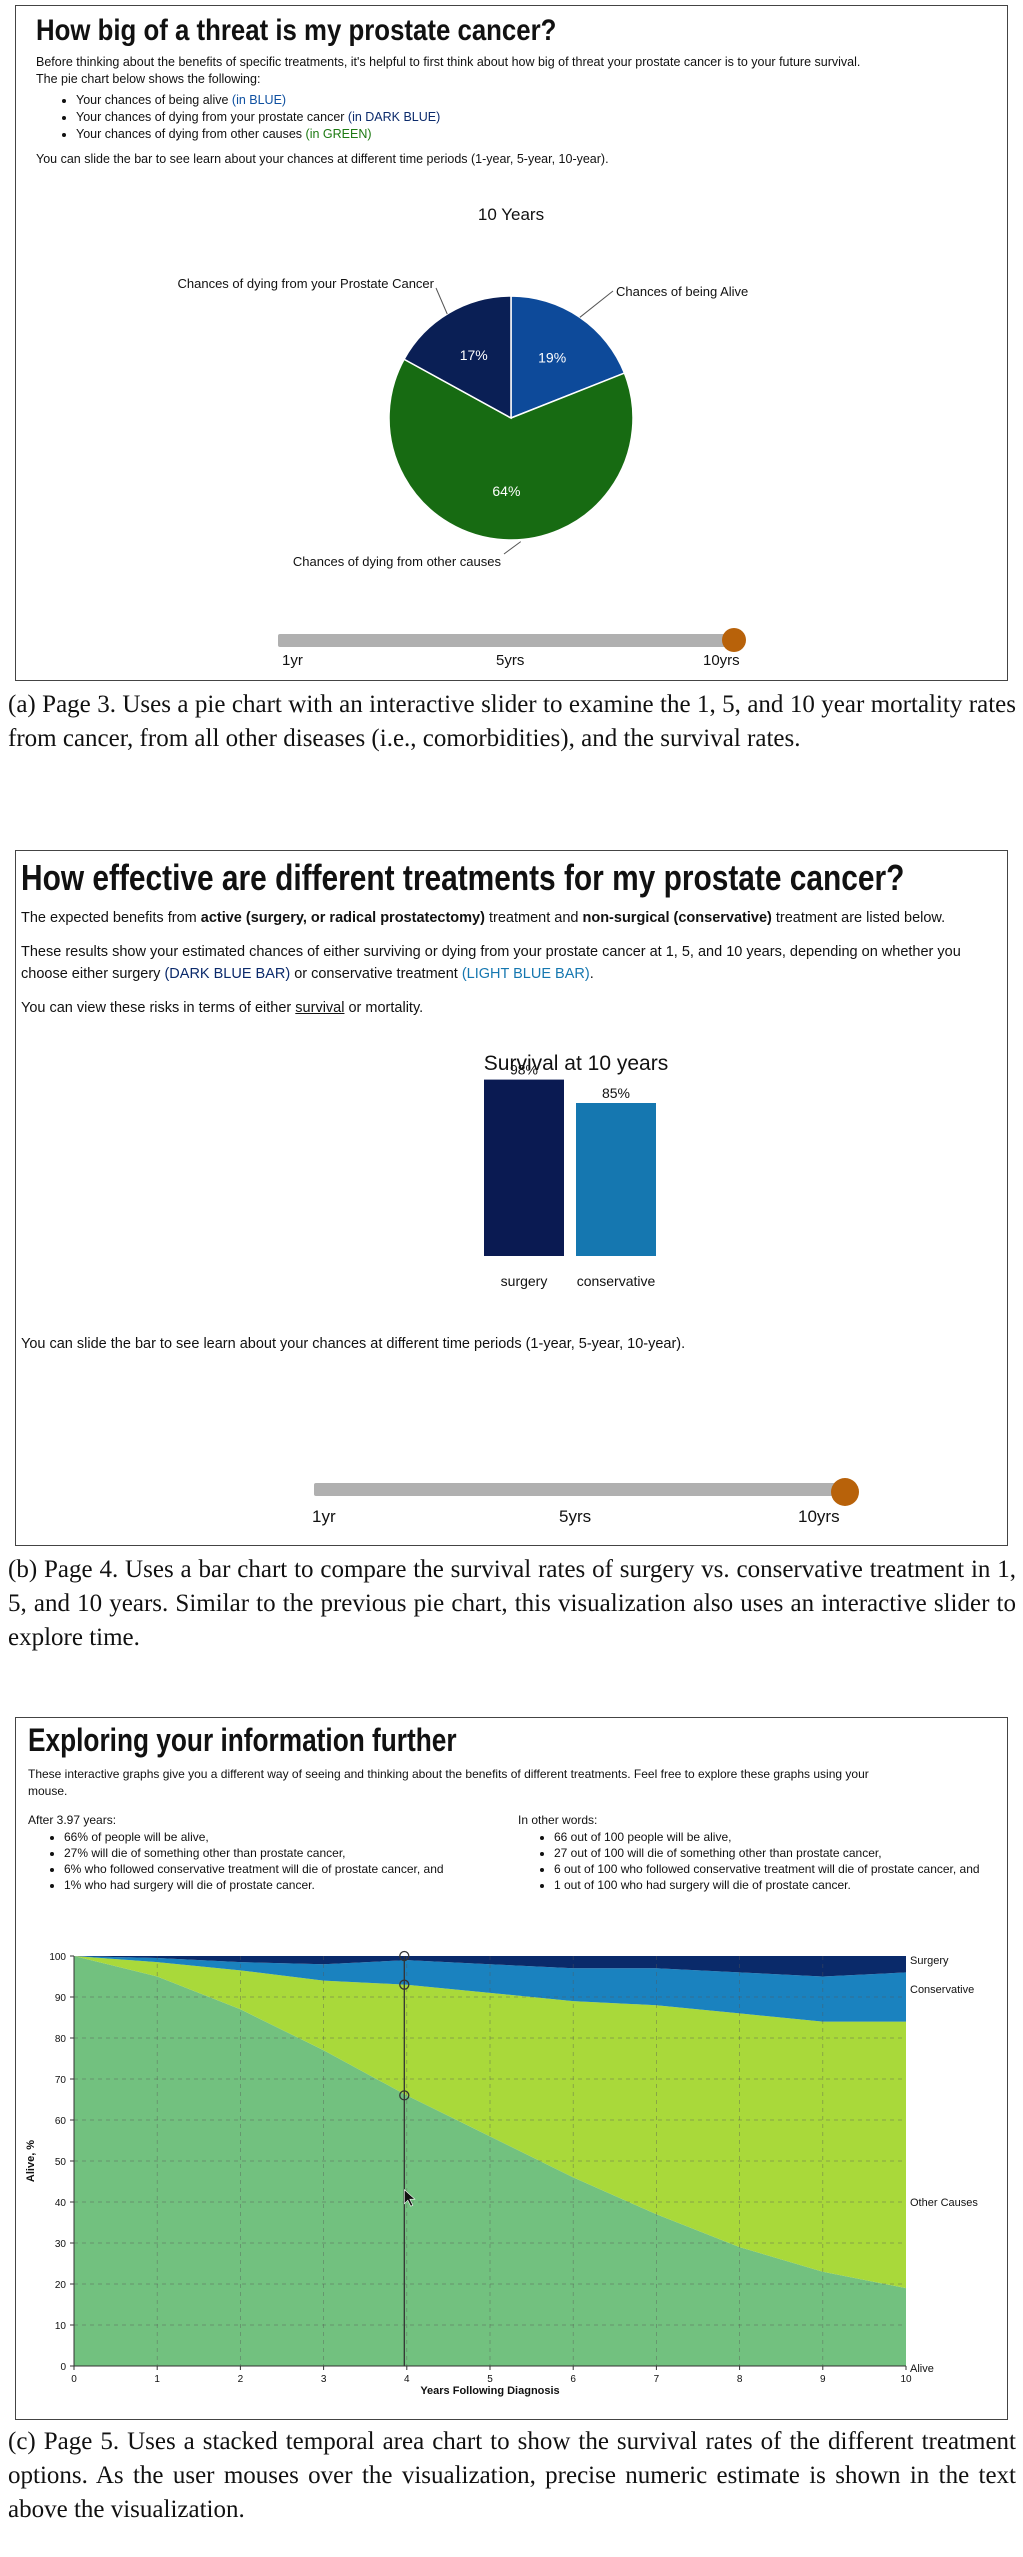  Describe the element at coordinates (72, 1820) in the screenshot. I see `hover-summary-left-head: After 3.97 years:` at that location.